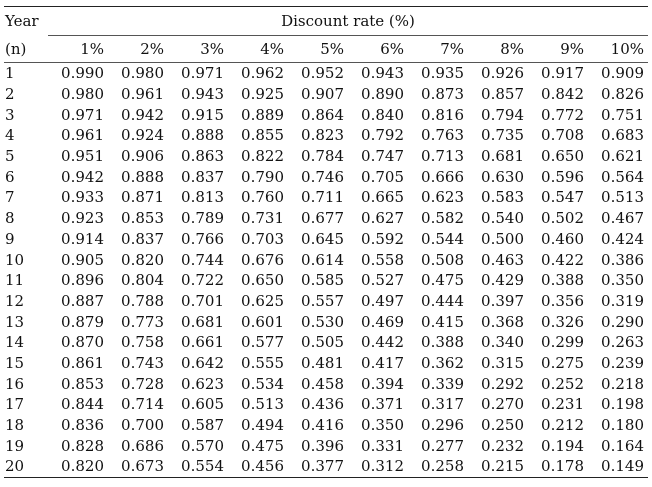 The height and width of the screenshot is (487, 652). What do you see at coordinates (142, 425) in the screenshot?
I see `factor-cell: 0.700` at bounding box center [142, 425].